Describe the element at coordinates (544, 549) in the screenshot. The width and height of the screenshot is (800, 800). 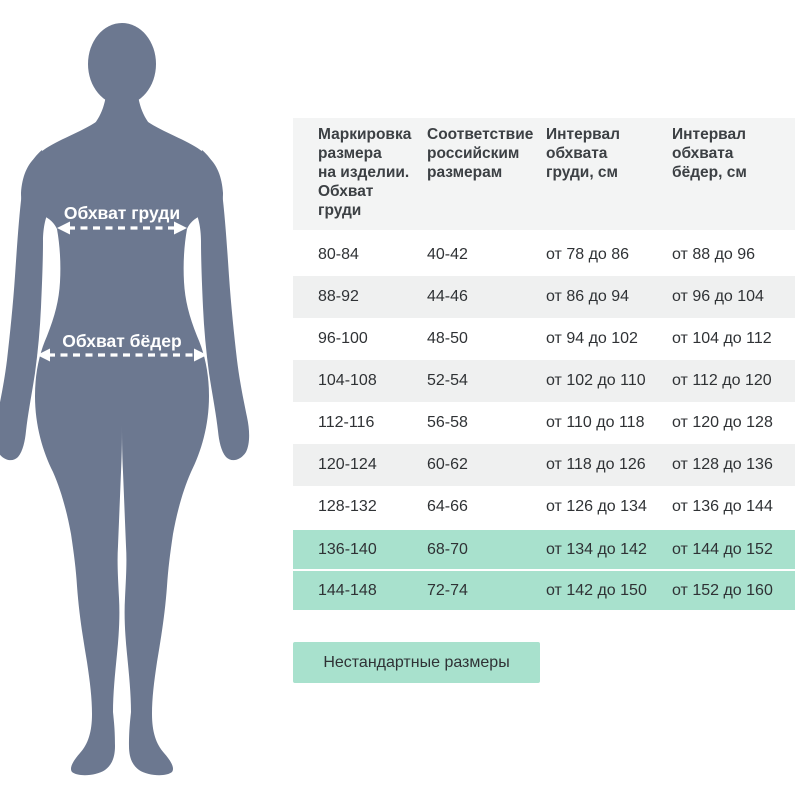
I see `table-row: 136-140 68-70 от 134 до 142 от 144 до 152` at that location.